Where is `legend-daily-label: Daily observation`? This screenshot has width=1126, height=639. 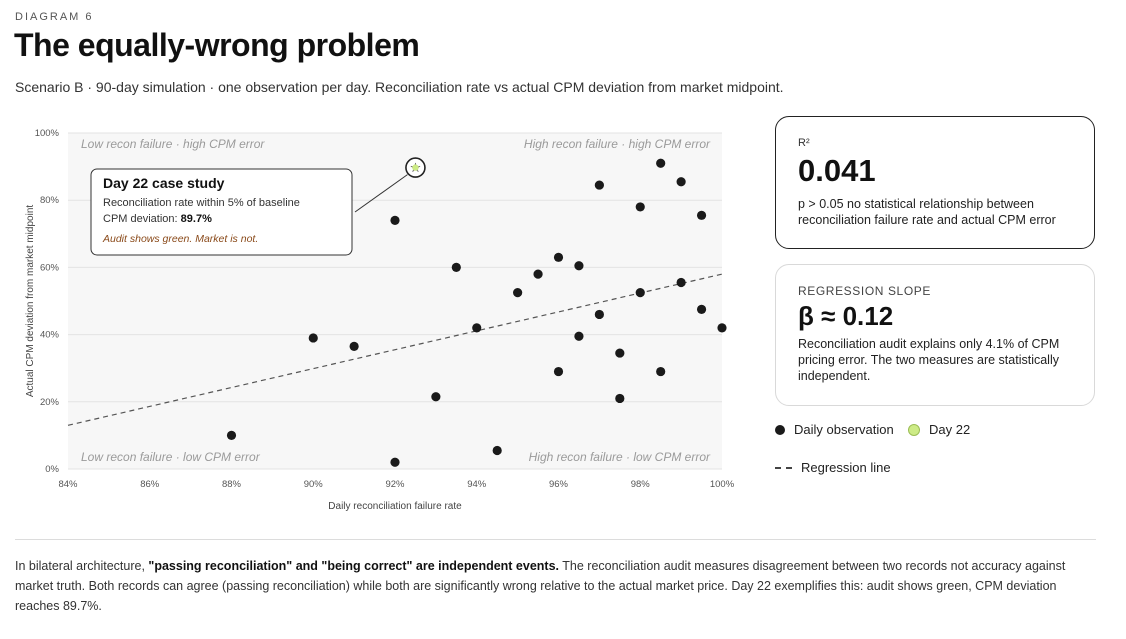 legend-daily-label: Daily observation is located at coordinates (844, 429).